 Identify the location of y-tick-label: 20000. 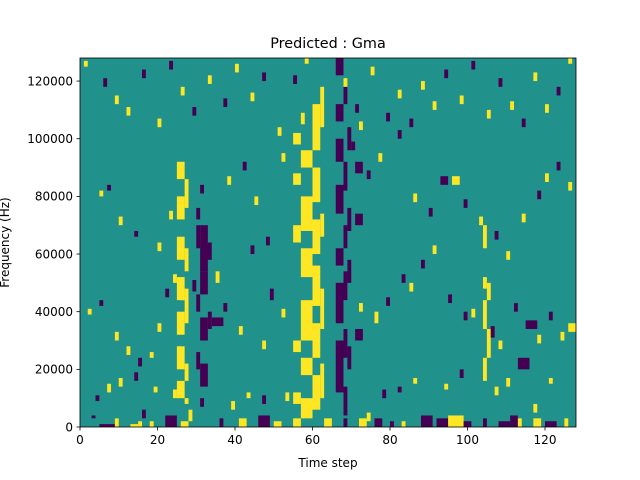
(54, 370).